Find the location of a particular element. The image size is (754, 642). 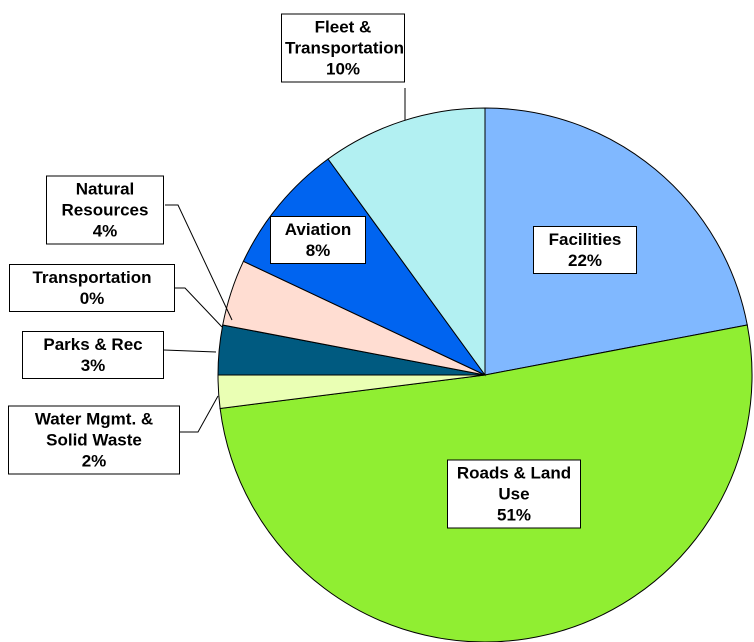

slice-label: Aviation 8% is located at coordinates (318, 240).